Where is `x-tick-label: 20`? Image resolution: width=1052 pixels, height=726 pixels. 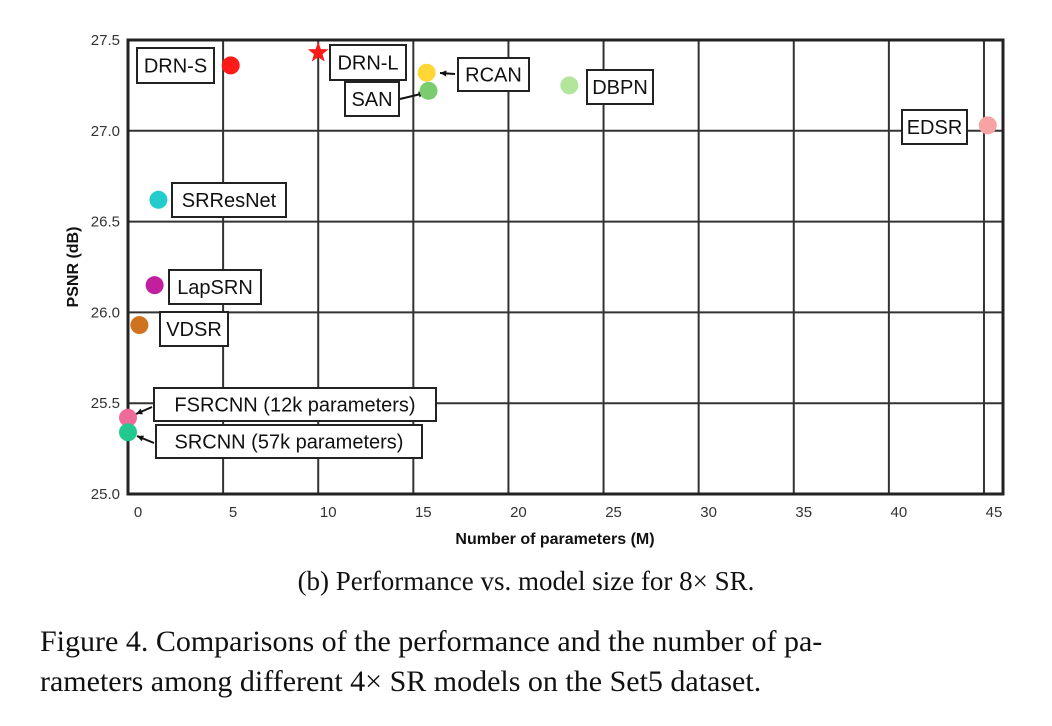
x-tick-label: 20 is located at coordinates (518, 512).